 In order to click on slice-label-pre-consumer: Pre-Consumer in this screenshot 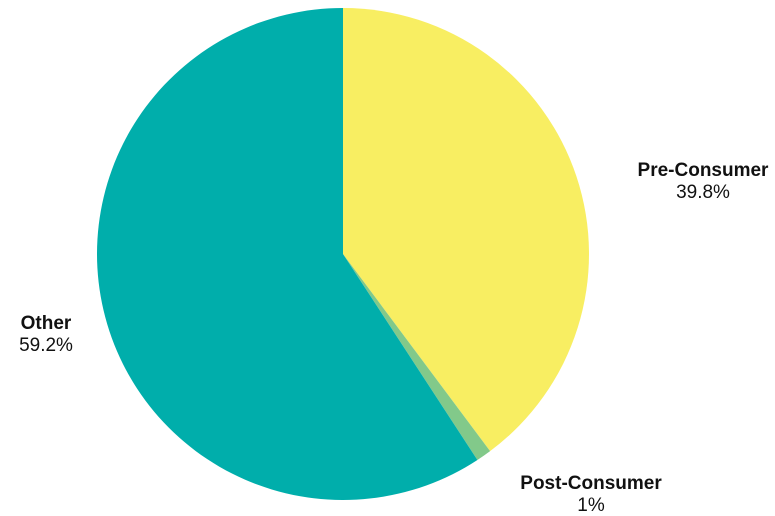, I will do `click(704, 170)`.